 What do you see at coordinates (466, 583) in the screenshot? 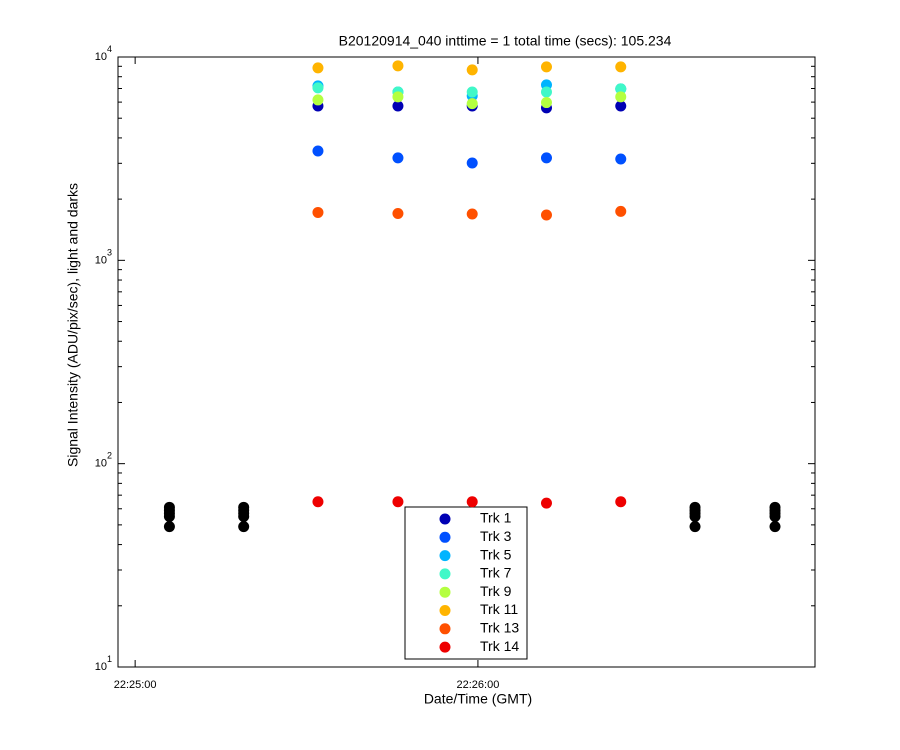
I see `legend-box` at bounding box center [466, 583].